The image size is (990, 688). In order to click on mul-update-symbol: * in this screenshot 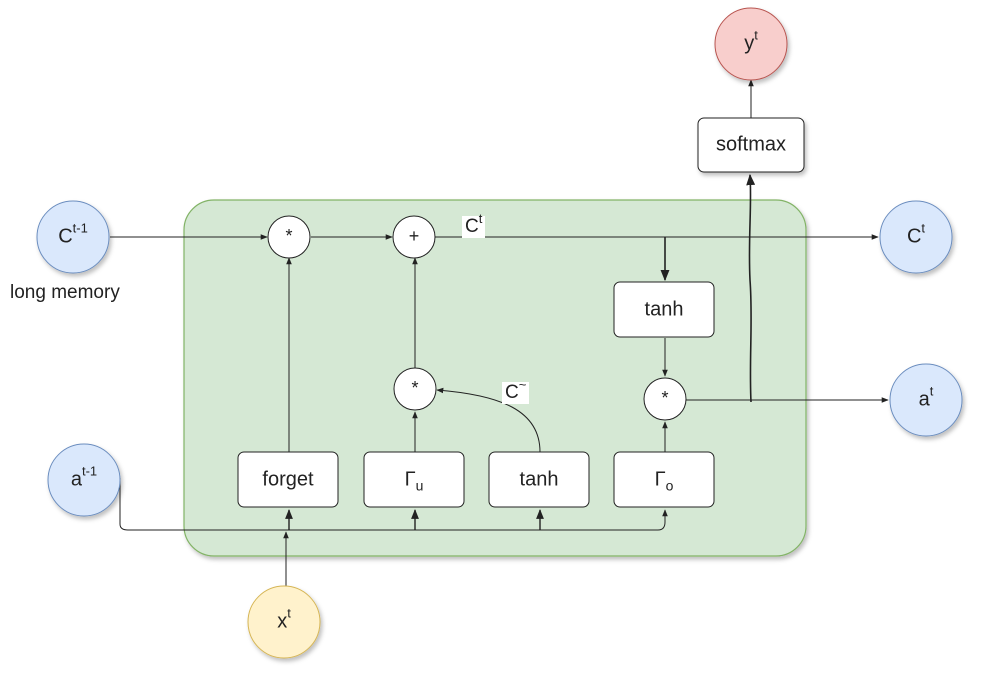, I will do `click(415, 388)`.